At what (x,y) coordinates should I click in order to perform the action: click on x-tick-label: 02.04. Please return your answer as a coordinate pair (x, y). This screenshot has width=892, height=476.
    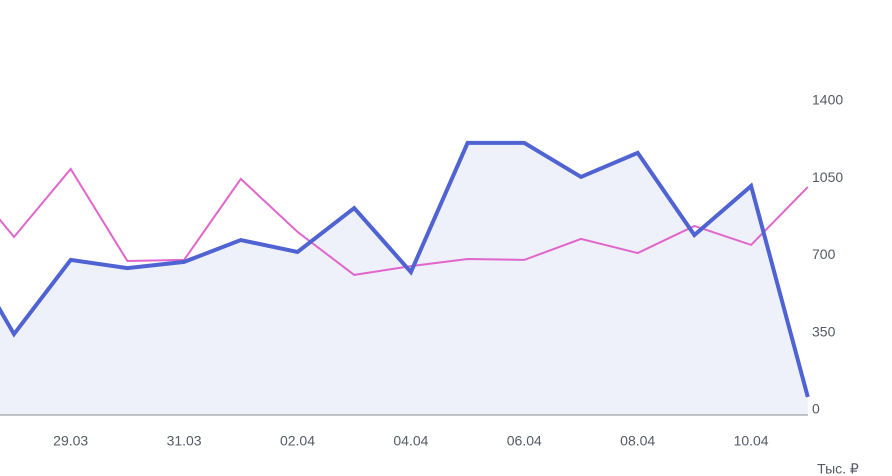
    Looking at the image, I should click on (297, 441).